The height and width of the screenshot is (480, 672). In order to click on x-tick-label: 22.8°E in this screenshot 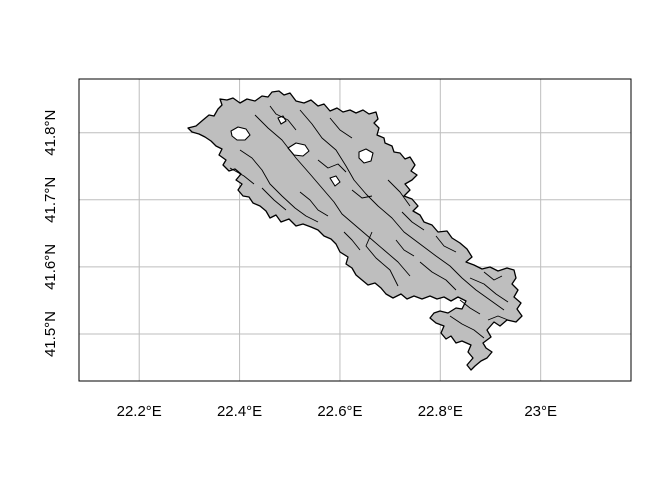, I will do `click(440, 411)`.